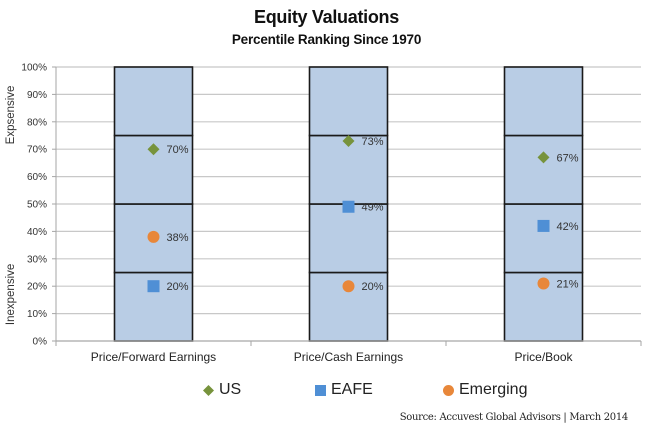  I want to click on legend-item-emerging: Emerging, so click(485, 390).